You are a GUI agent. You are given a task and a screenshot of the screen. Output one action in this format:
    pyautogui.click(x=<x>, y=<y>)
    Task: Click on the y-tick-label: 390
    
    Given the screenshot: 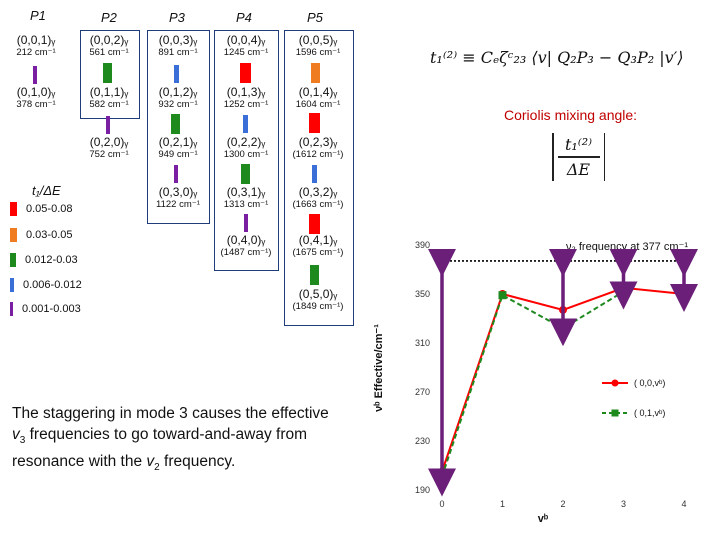 What is the action you would take?
    pyautogui.click(x=422, y=245)
    